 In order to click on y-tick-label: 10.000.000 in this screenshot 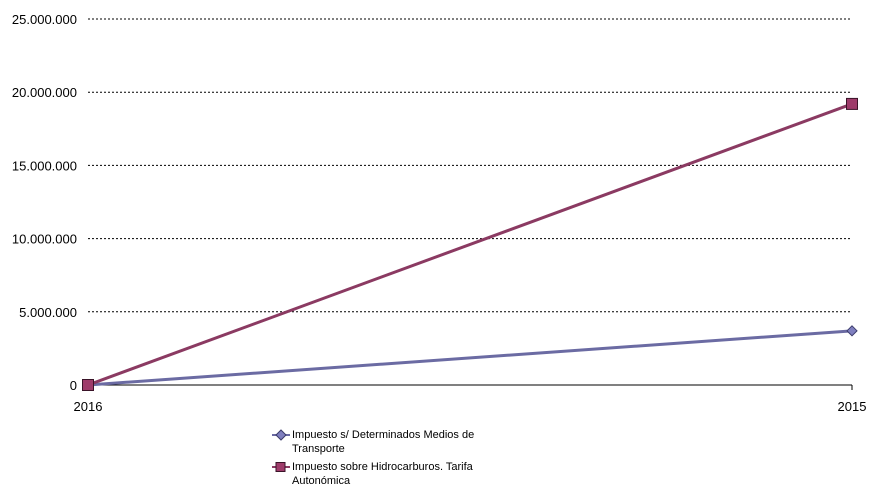, I will do `click(44, 239)`.